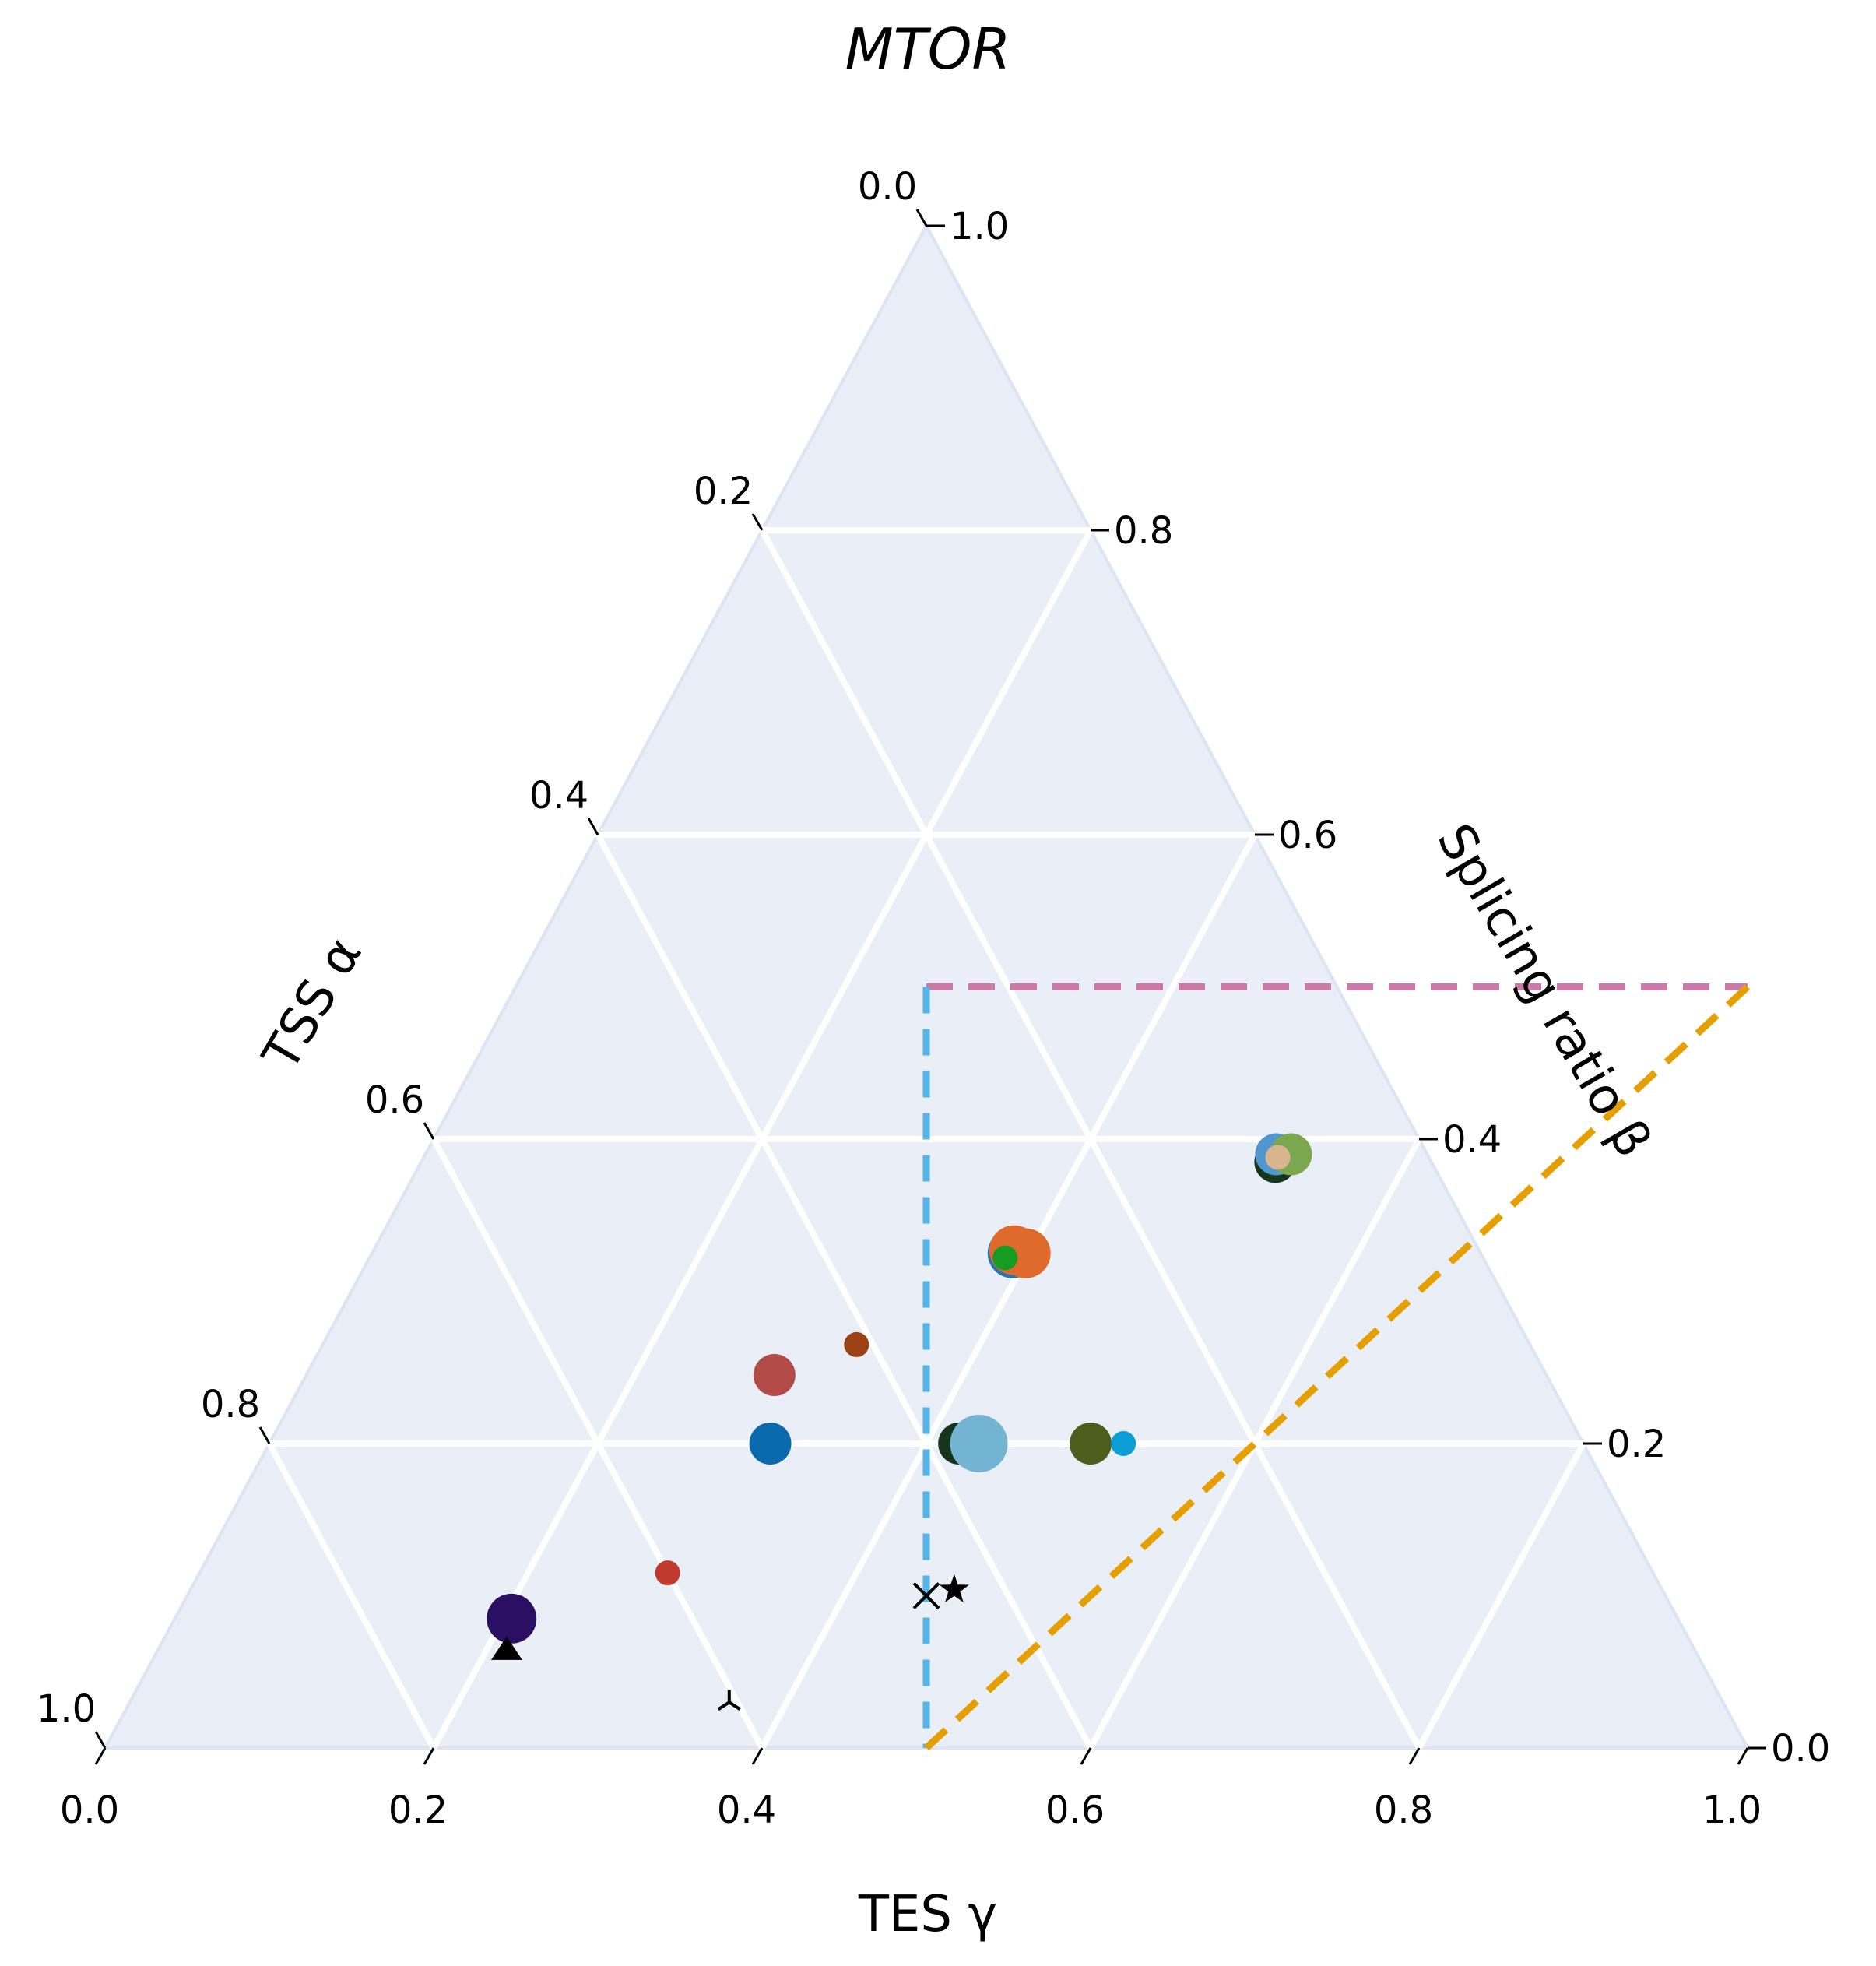  I want to click on right-tick-label: 1.0, so click(980, 226).